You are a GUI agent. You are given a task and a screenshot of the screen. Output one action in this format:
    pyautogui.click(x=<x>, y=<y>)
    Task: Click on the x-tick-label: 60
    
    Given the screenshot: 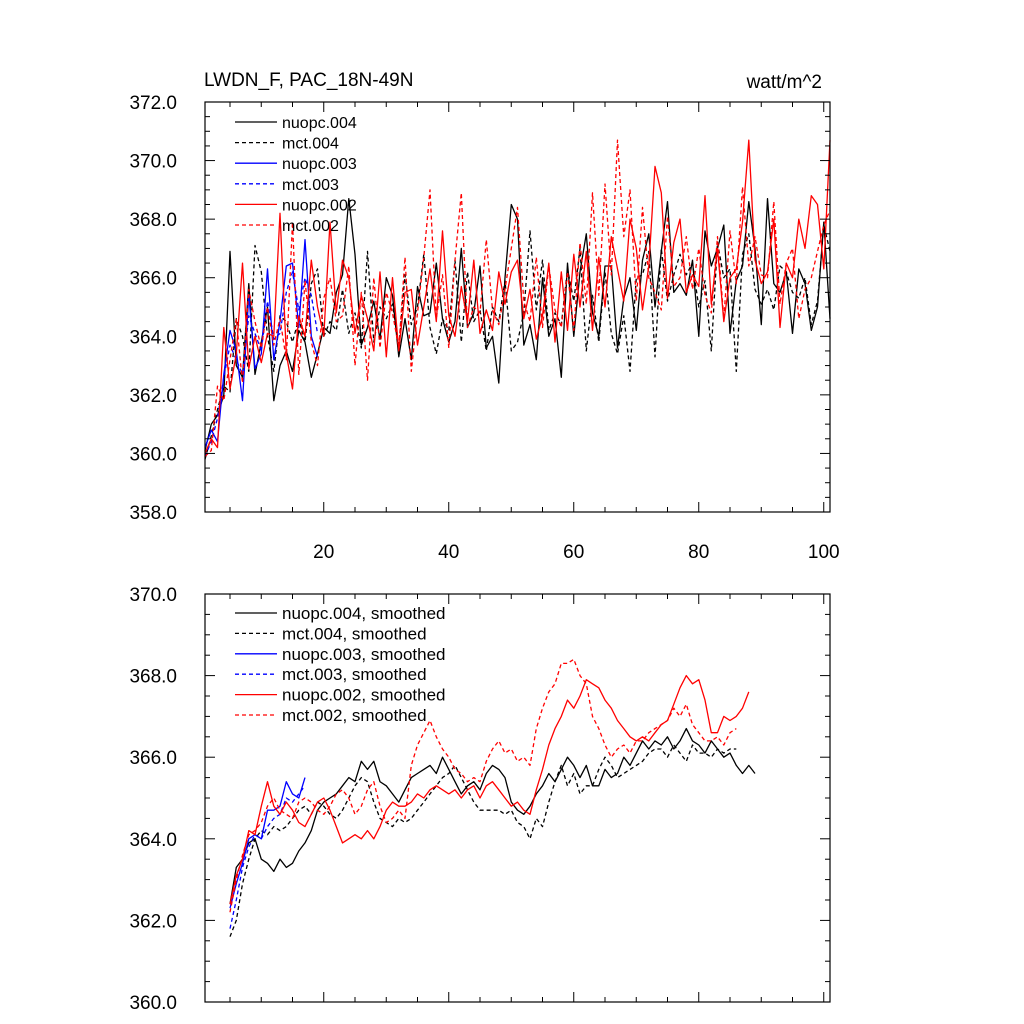 What is the action you would take?
    pyautogui.click(x=573, y=552)
    